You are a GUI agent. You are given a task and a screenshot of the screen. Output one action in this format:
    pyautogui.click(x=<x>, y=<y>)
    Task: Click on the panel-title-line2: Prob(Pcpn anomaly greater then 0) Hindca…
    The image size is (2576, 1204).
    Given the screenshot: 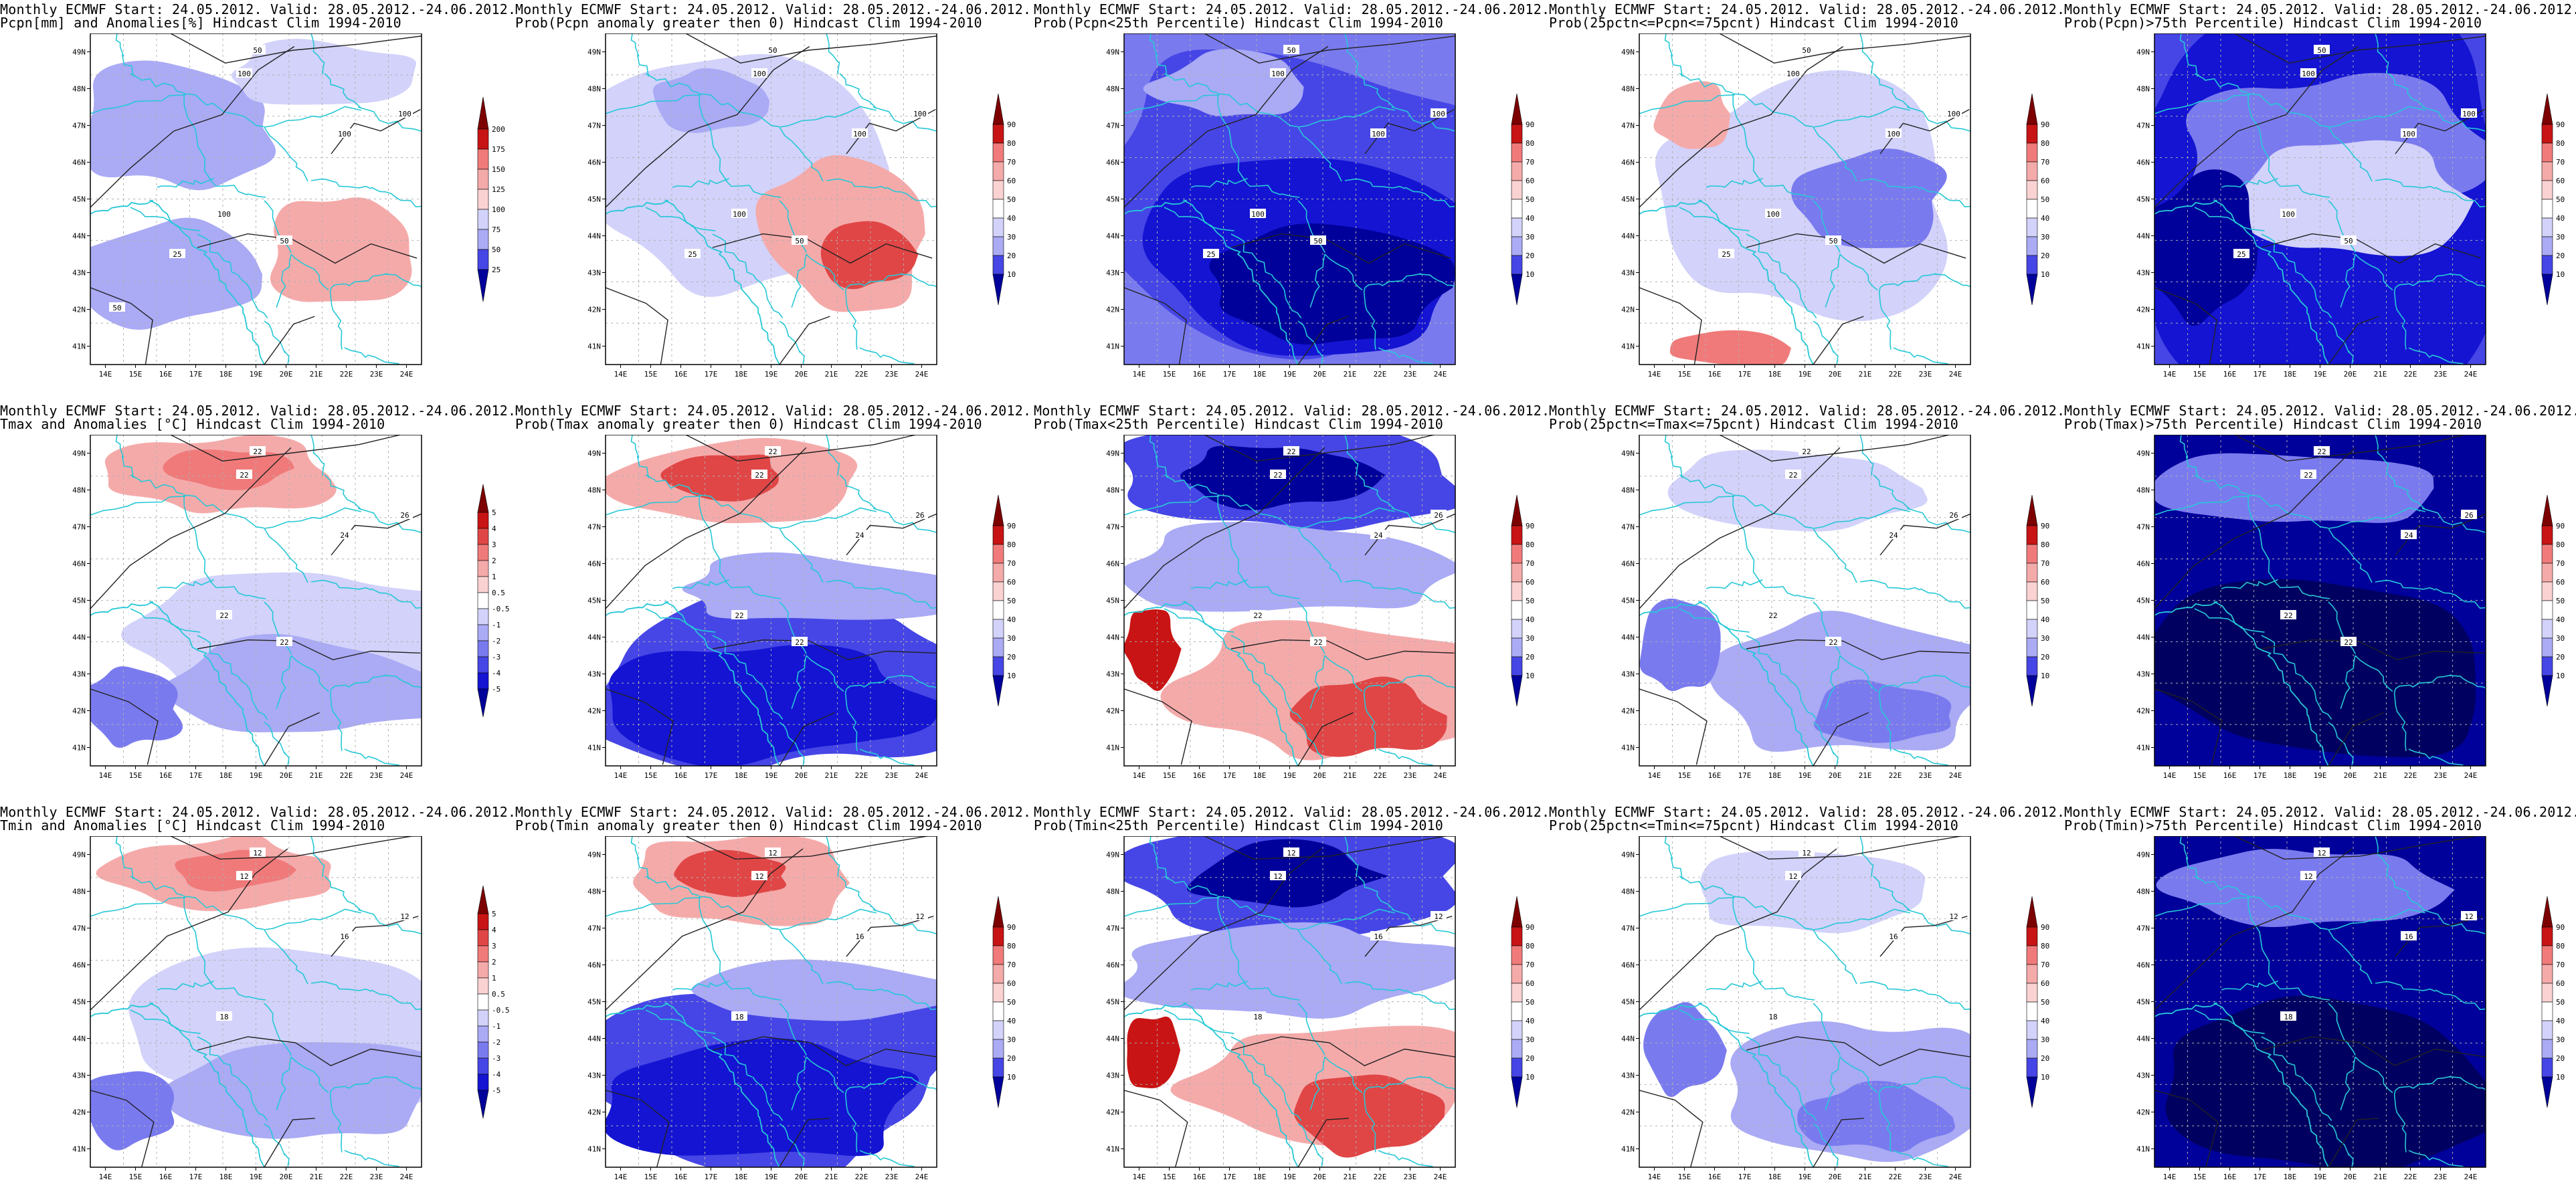 What is the action you would take?
    pyautogui.click(x=749, y=23)
    